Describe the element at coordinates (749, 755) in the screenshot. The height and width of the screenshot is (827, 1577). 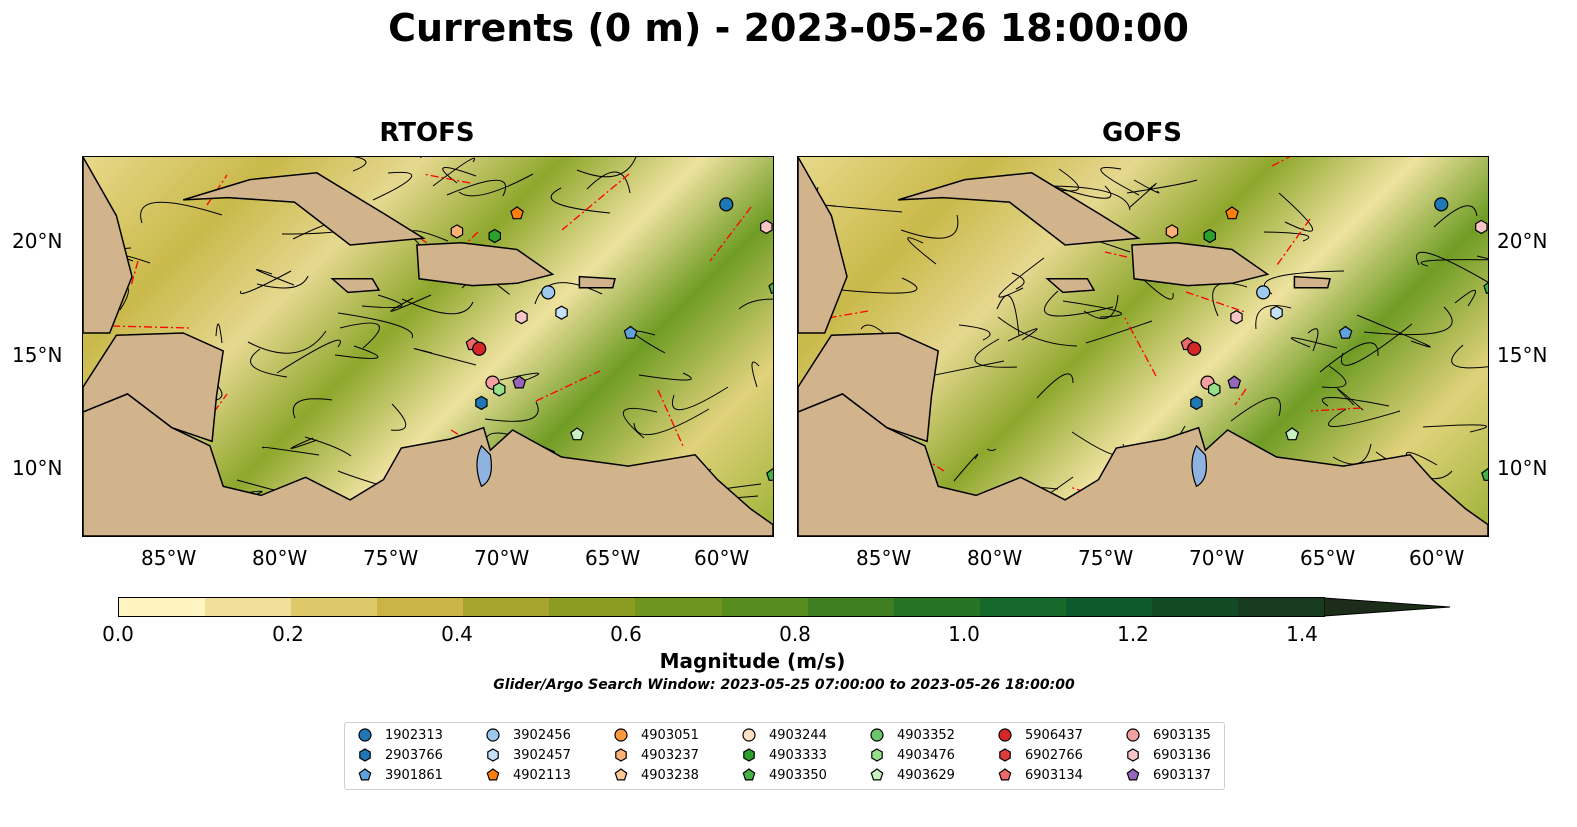
I see `hexagon-marker-icon` at that location.